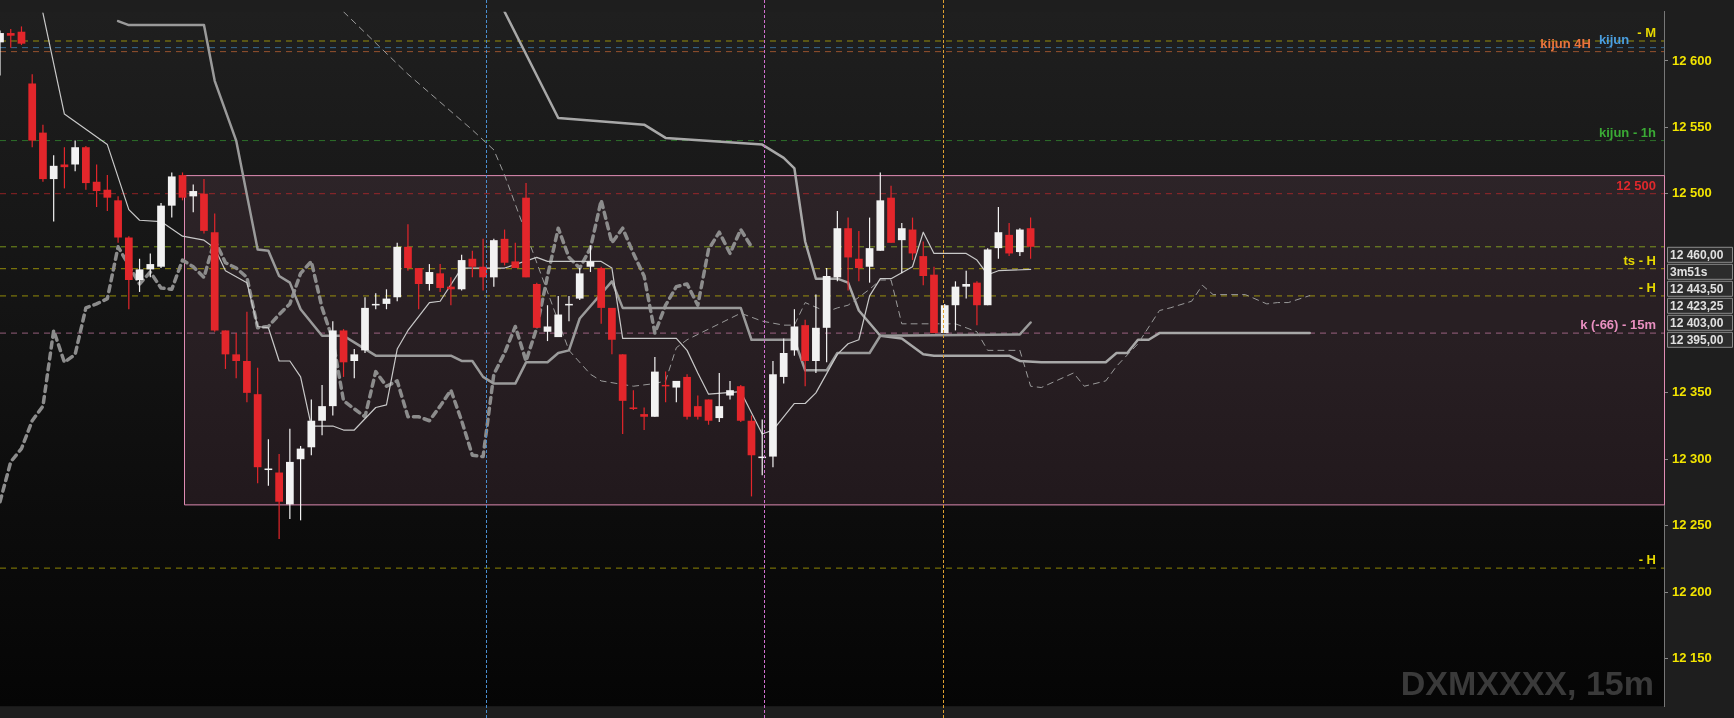 This screenshot has height=718, width=1734. What do you see at coordinates (1692, 591) in the screenshot?
I see `y-tick-label: 12 200` at bounding box center [1692, 591].